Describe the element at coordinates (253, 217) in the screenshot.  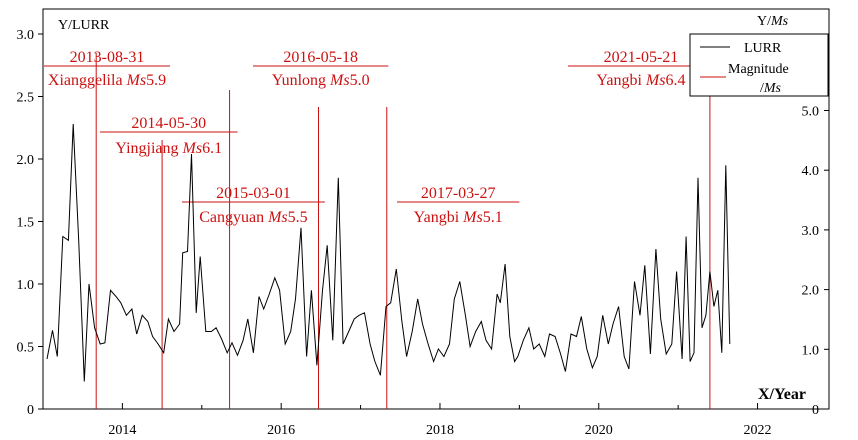
I see `annotation-place: Cangyuan Ms5.5` at that location.